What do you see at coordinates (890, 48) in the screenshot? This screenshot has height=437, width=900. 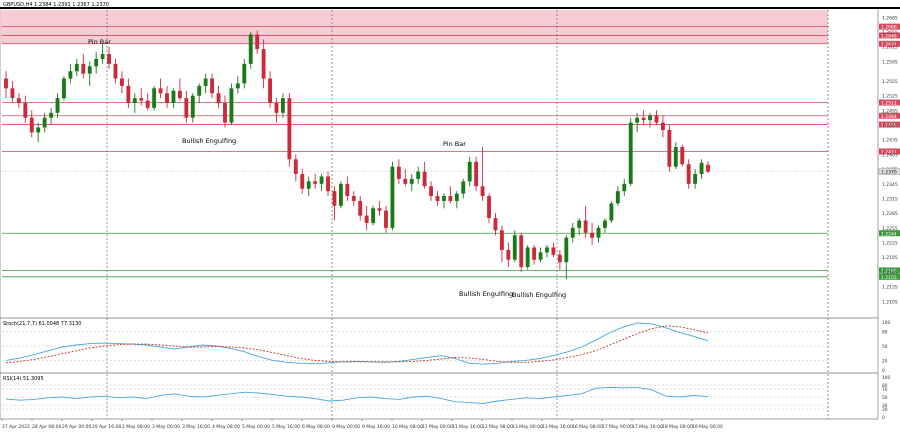 I see `price-tick-label: 1.2625` at bounding box center [890, 48].